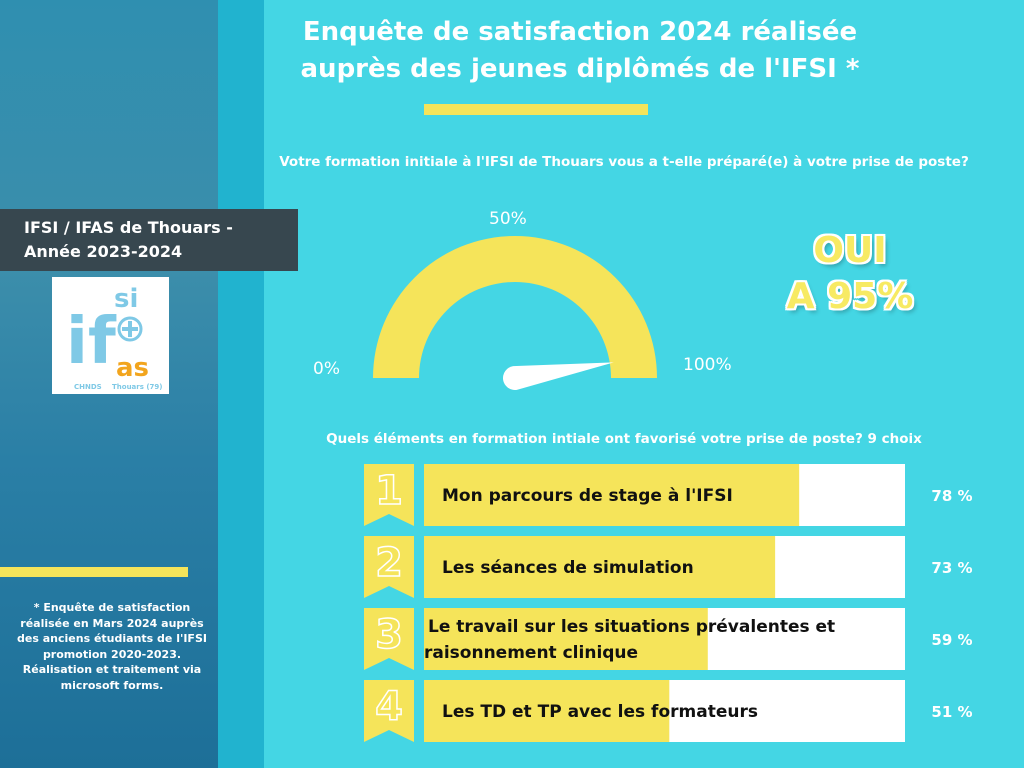 The width and height of the screenshot is (1024, 768). What do you see at coordinates (568, 568) in the screenshot?
I see `bar-category-label: Les séances de simulation` at bounding box center [568, 568].